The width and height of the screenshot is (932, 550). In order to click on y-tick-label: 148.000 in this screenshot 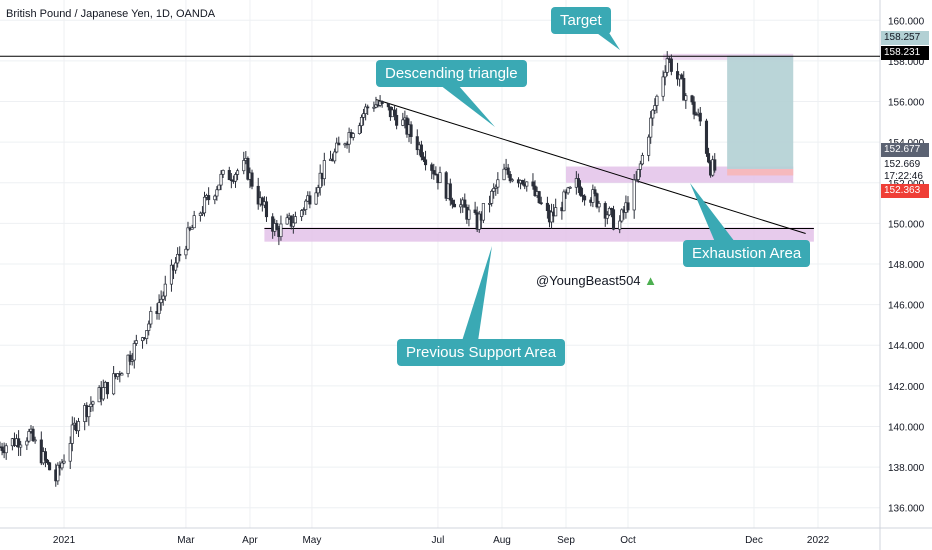, I will do `click(906, 265)`.